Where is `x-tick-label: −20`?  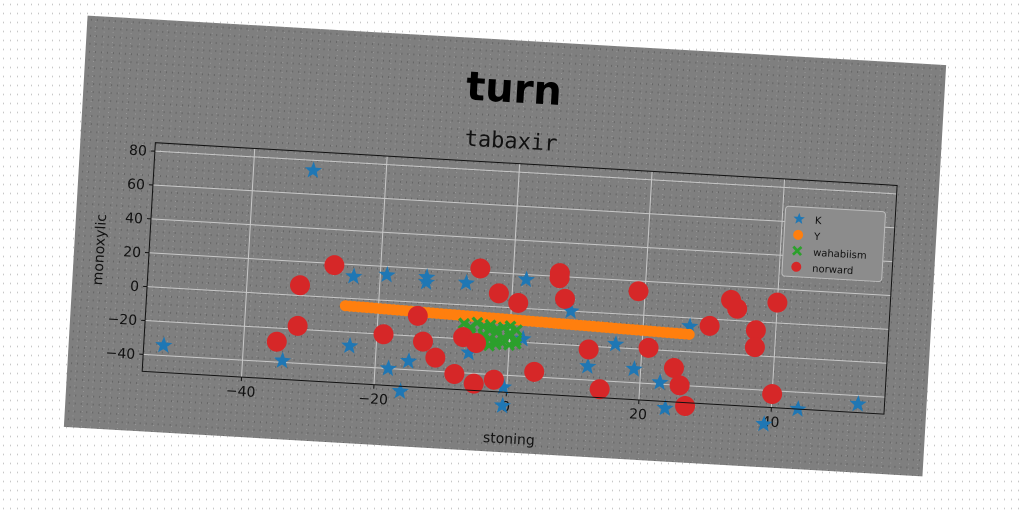
x-tick-label: −20 is located at coordinates (373, 400).